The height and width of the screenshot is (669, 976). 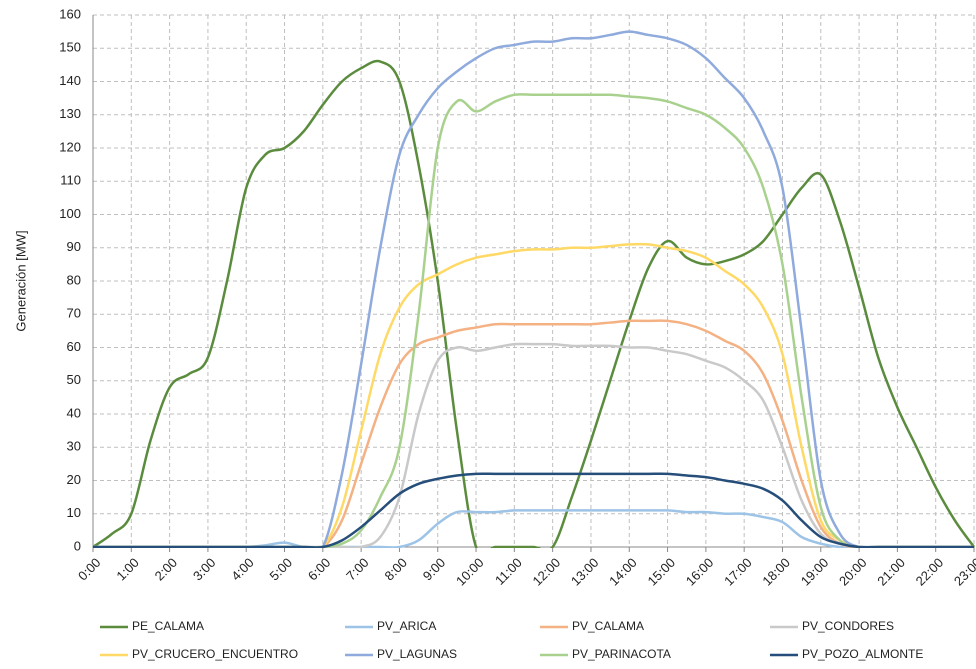 I want to click on legend-label: PV_PARINACOTA, so click(x=621, y=654).